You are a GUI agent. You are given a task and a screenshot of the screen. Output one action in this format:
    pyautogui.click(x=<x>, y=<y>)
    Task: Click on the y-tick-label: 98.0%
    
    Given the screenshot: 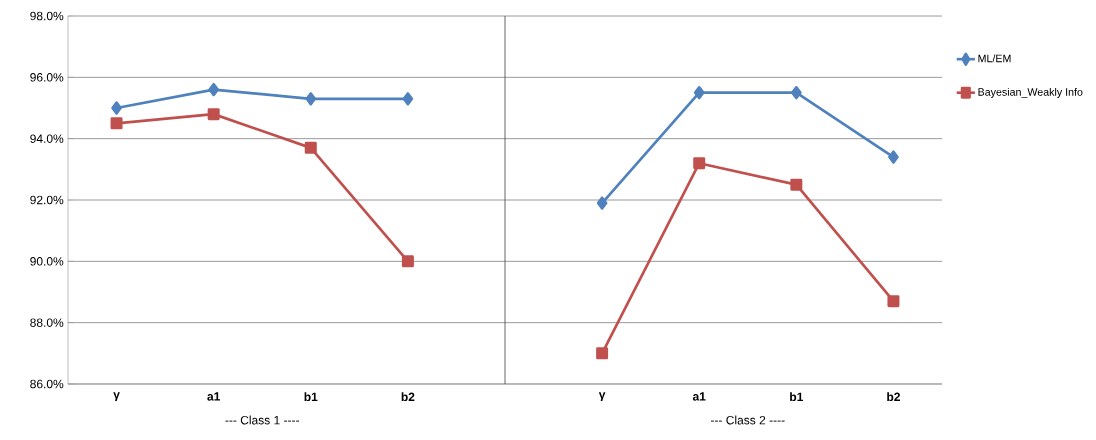 What is the action you would take?
    pyautogui.click(x=47, y=16)
    